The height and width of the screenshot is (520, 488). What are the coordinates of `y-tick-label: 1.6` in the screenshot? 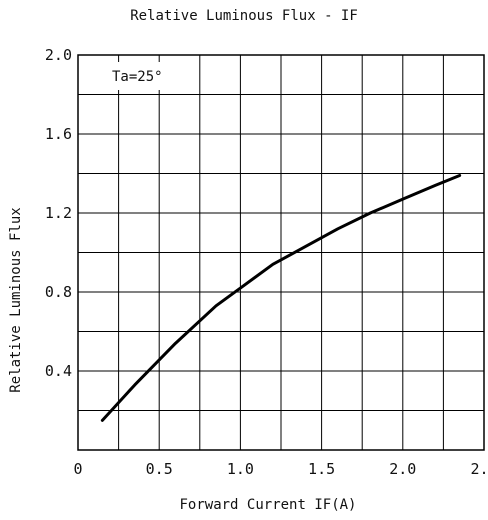 It's located at (58, 134).